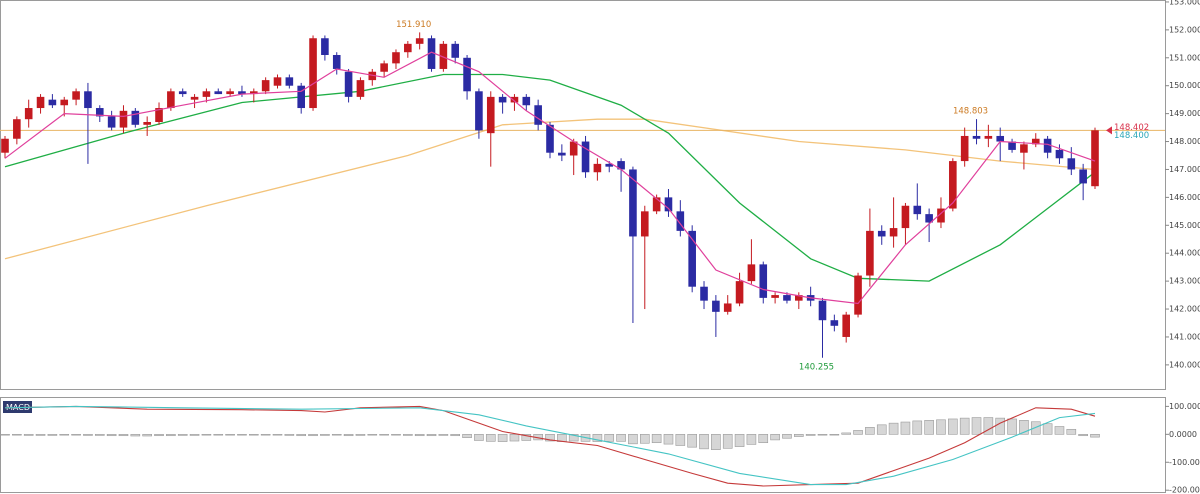 The width and height of the screenshot is (1200, 494). What do you see at coordinates (1184, 85) in the screenshot?
I see `y-tick-label: 150.000` at bounding box center [1184, 85].